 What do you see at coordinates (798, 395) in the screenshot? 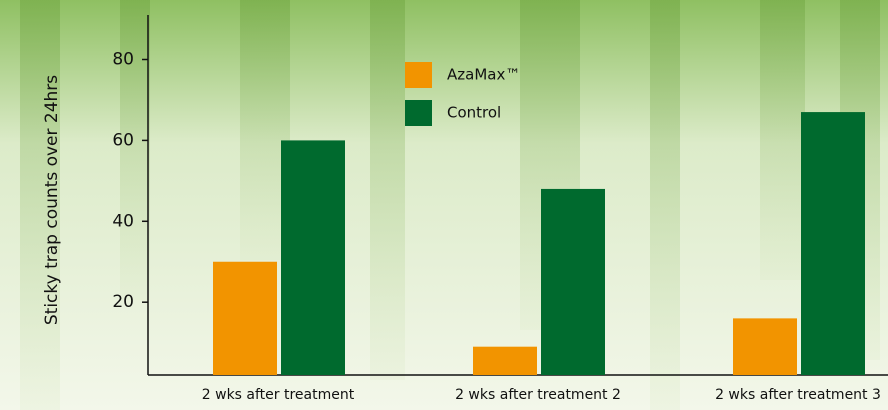
I see `x-tick-label: 2 wks after treatment 3` at bounding box center [798, 395].